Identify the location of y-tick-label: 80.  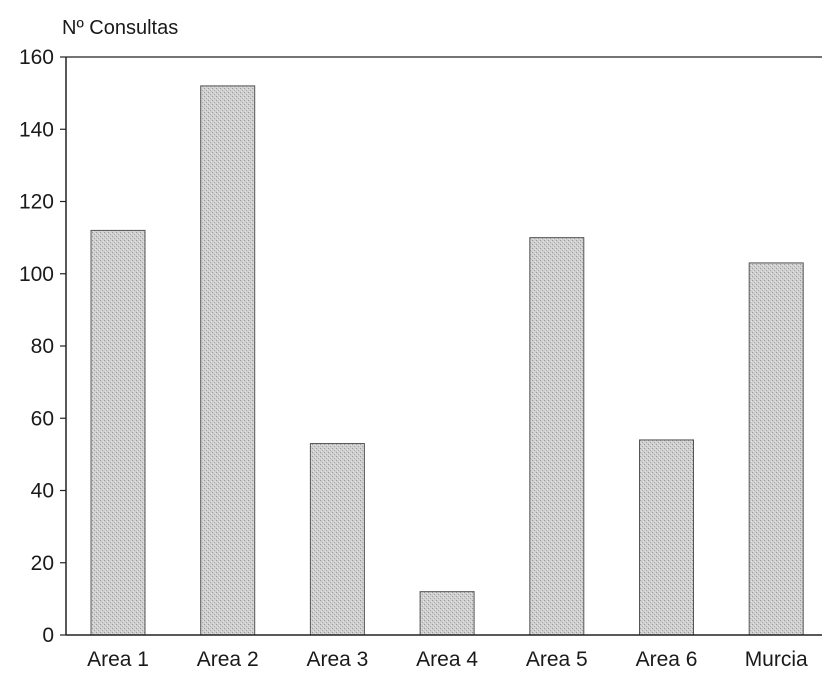
(42, 346).